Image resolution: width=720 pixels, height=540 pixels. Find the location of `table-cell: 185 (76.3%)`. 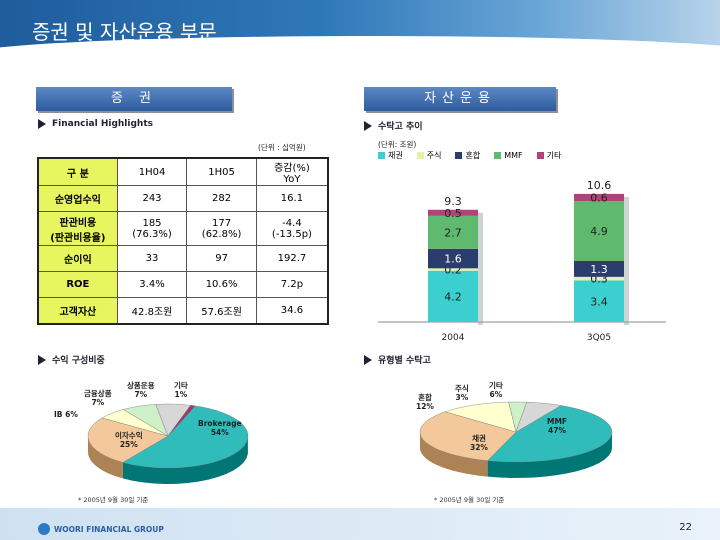

table-cell: 185 (76.3%) is located at coordinates (152, 228).